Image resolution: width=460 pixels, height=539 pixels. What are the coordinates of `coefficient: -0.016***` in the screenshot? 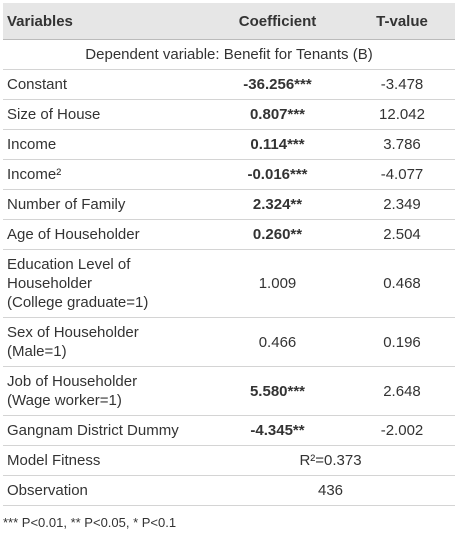 It's located at (277, 174).